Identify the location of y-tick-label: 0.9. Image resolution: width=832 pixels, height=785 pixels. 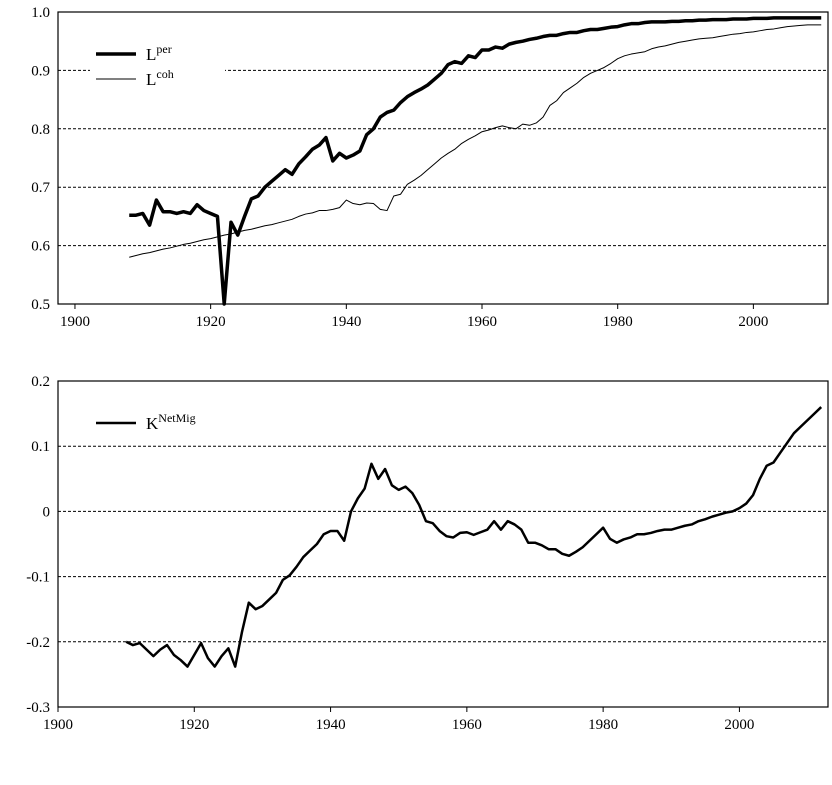
(40, 71).